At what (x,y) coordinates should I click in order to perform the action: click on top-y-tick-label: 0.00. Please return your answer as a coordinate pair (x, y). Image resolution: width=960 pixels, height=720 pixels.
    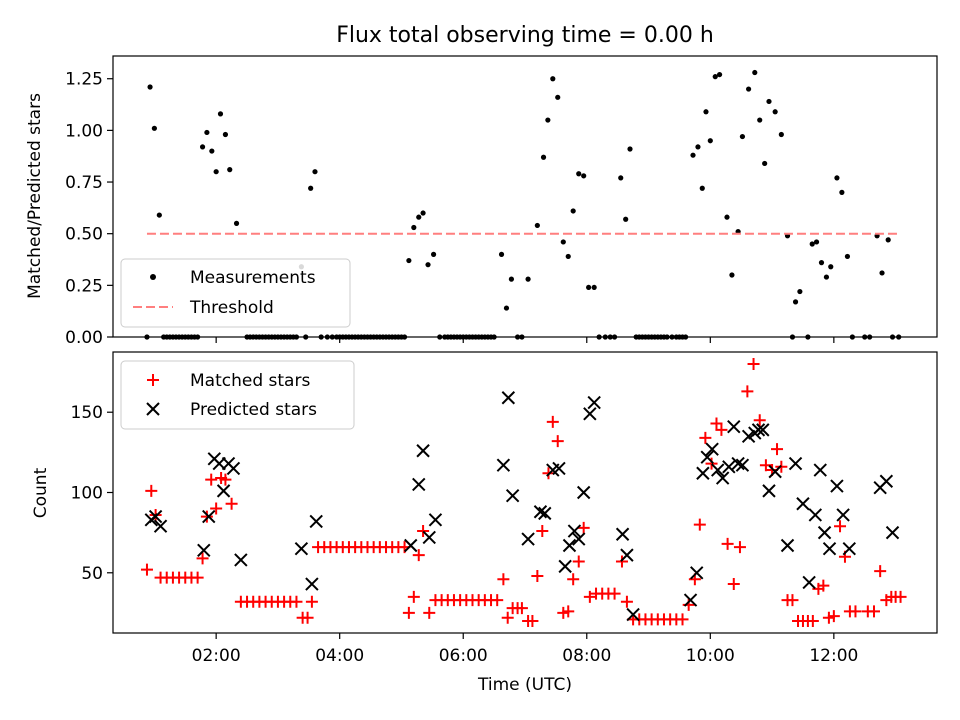
    Looking at the image, I should click on (84, 338).